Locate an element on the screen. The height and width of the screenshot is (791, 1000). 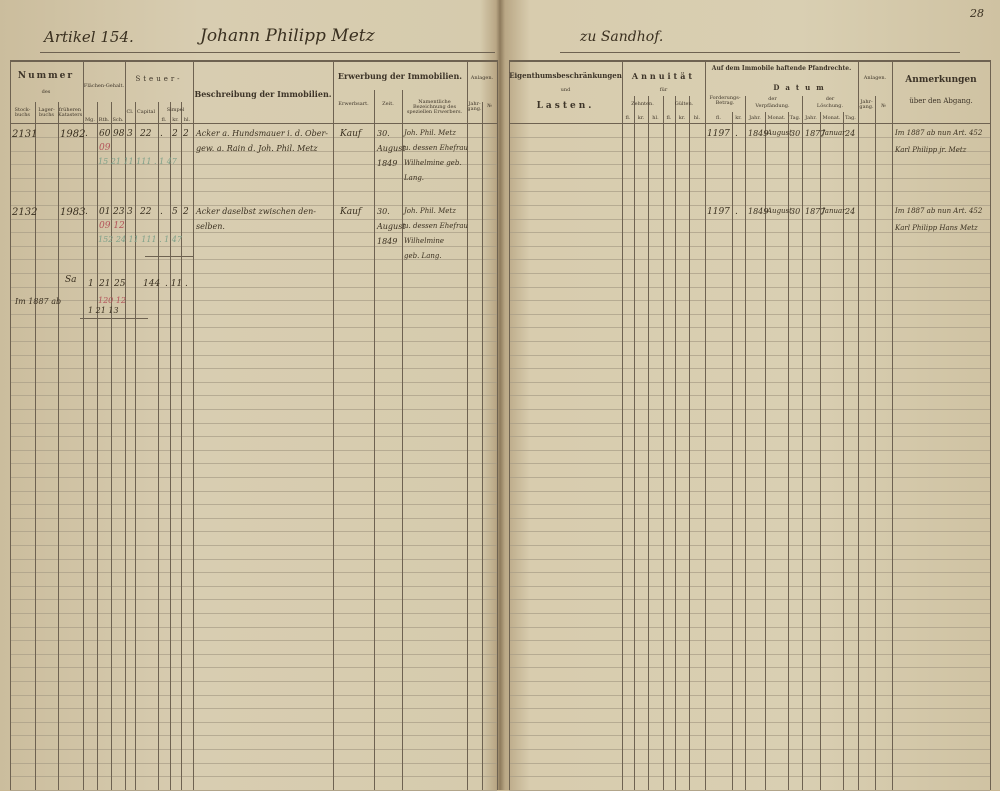
header-simpel-kr: kr. is located at coordinates (175, 120).